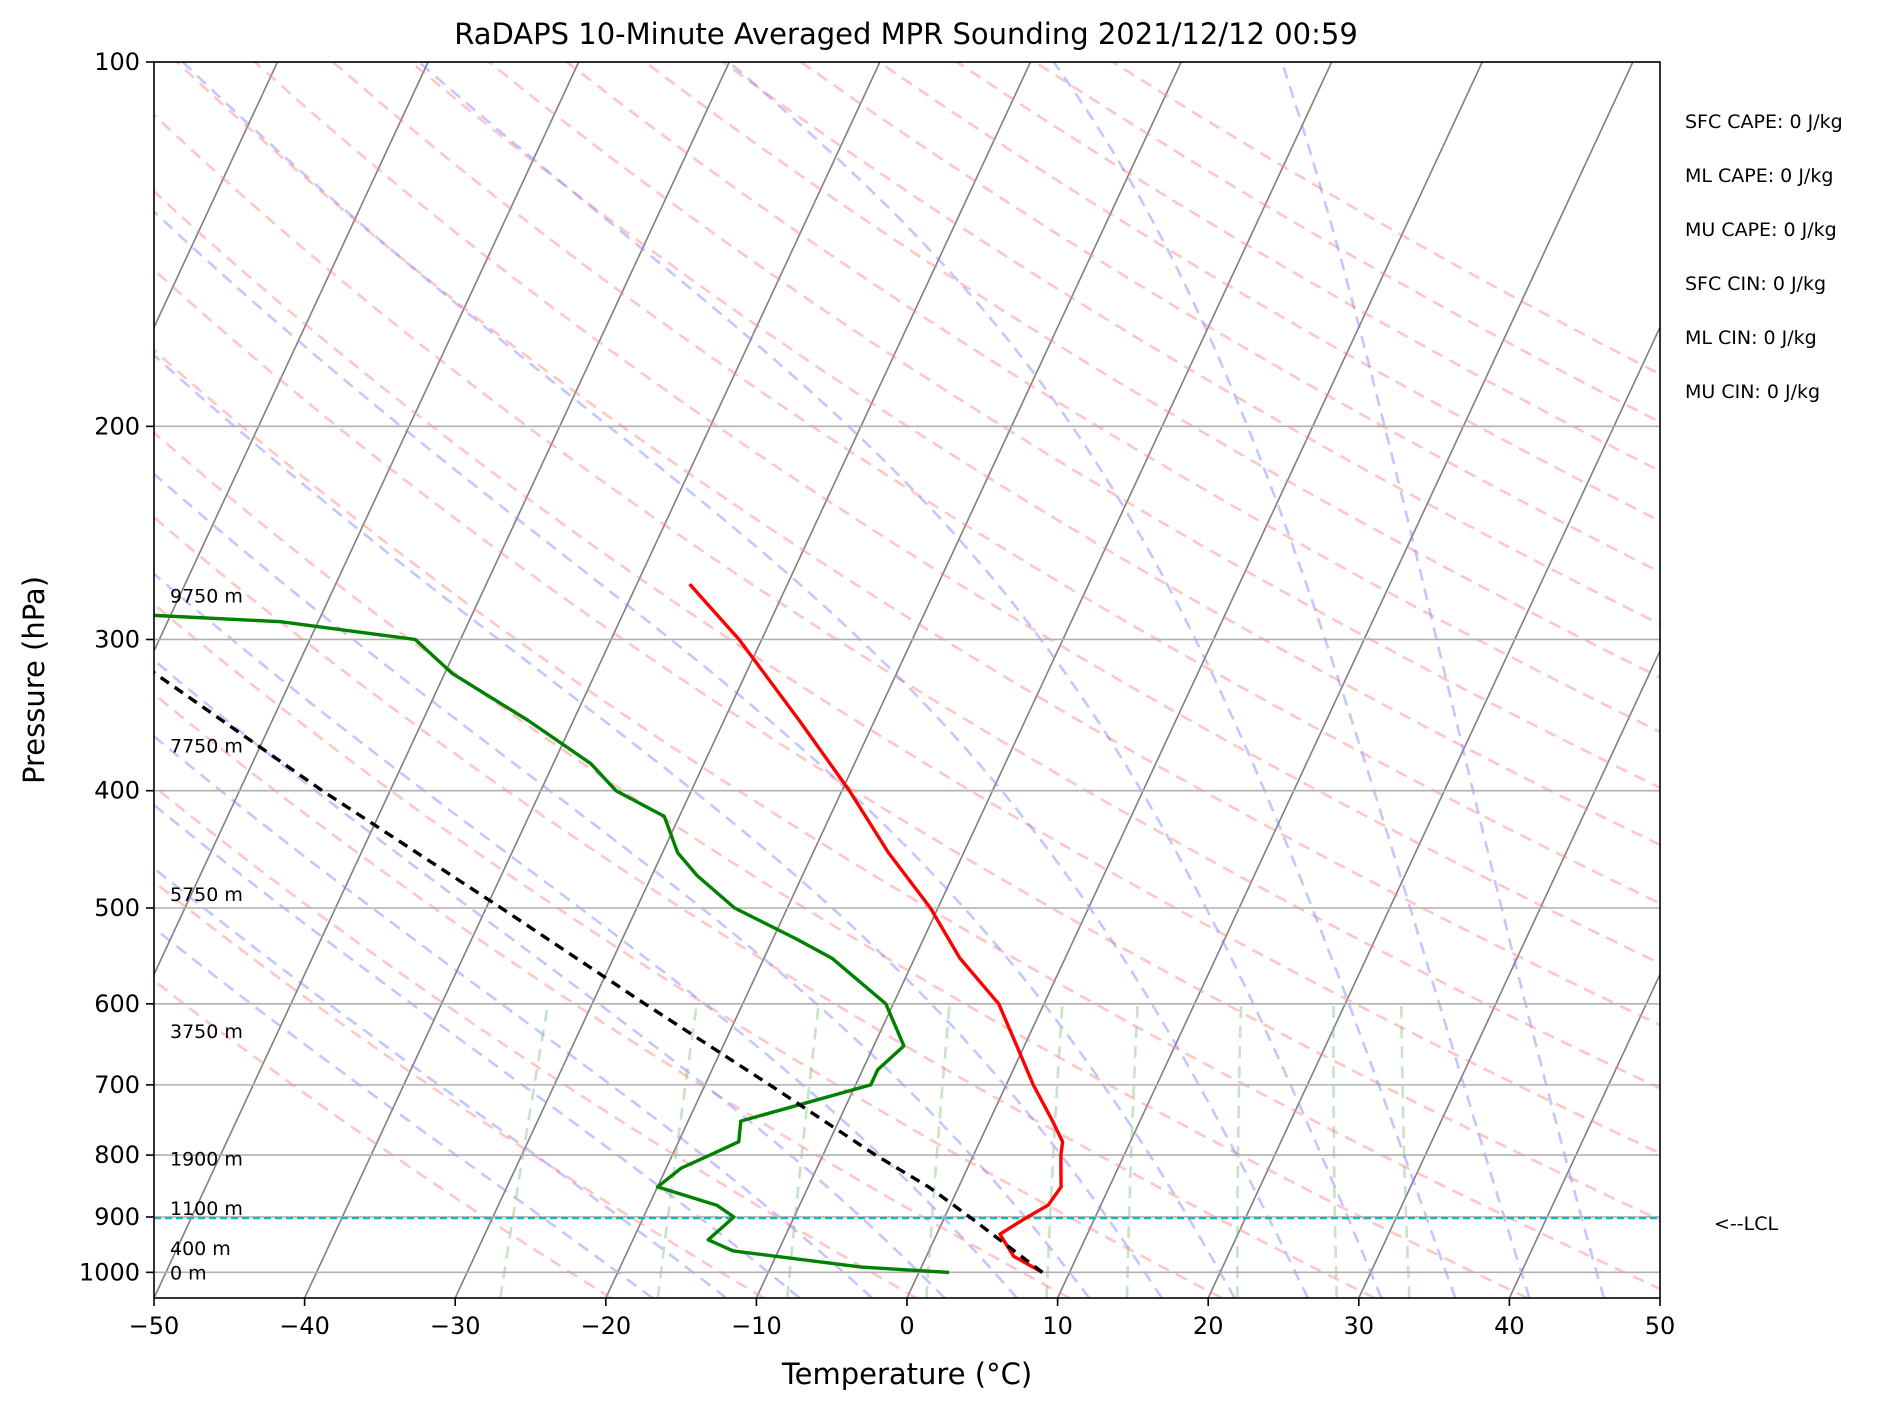 Image resolution: width=1882 pixels, height=1406 pixels. Describe the element at coordinates (200, 1249) in the screenshot. I see `height-label: 400 m` at that location.